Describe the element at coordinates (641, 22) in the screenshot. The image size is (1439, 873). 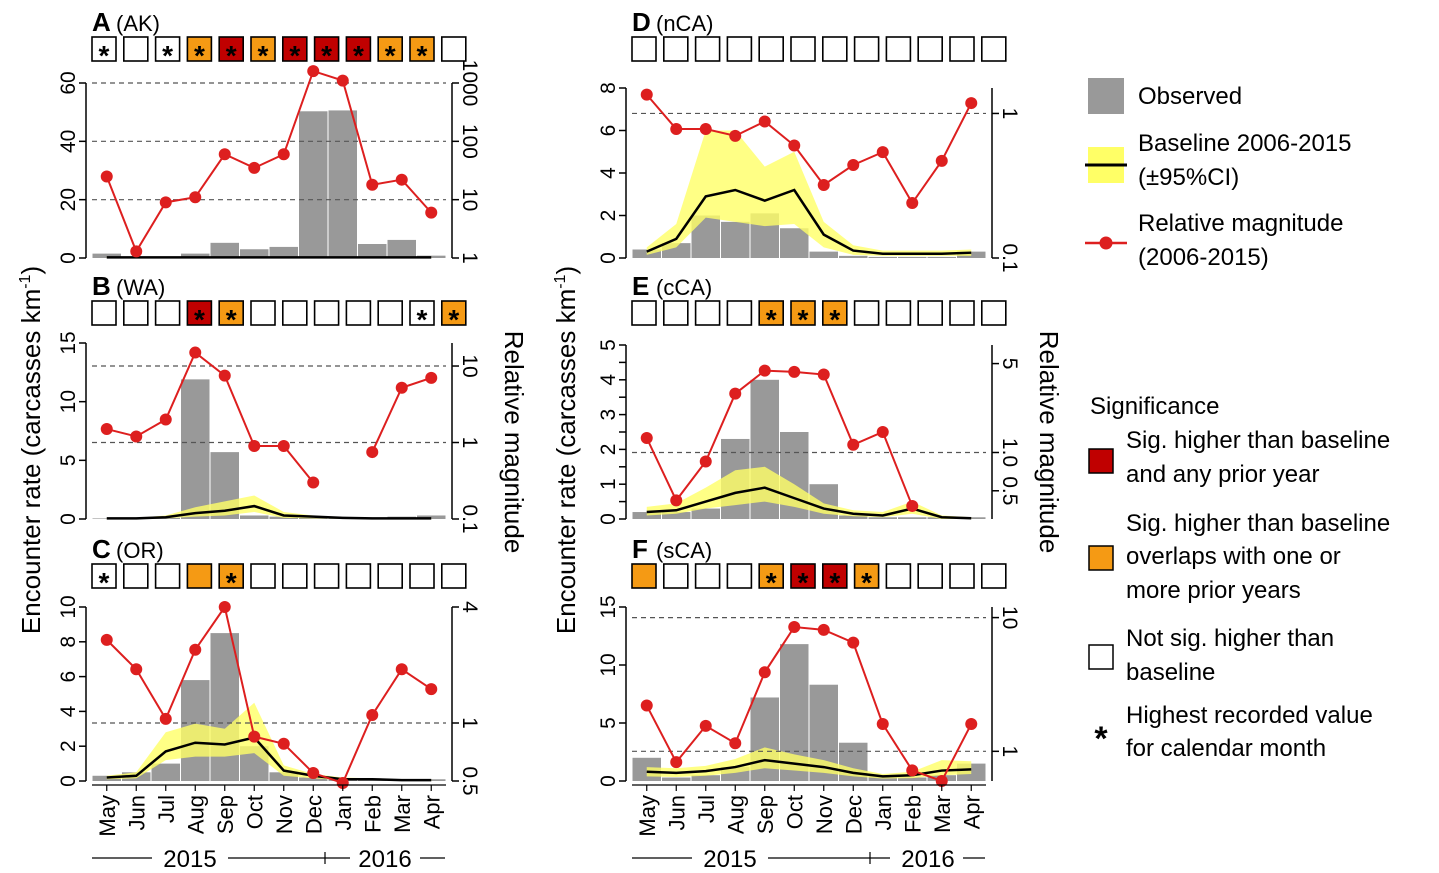
I see `panel-letter: D` at that location.